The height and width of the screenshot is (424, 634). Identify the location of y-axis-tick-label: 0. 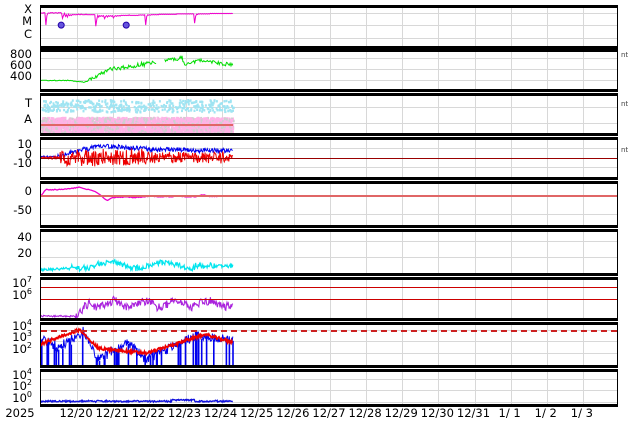
(28, 191).